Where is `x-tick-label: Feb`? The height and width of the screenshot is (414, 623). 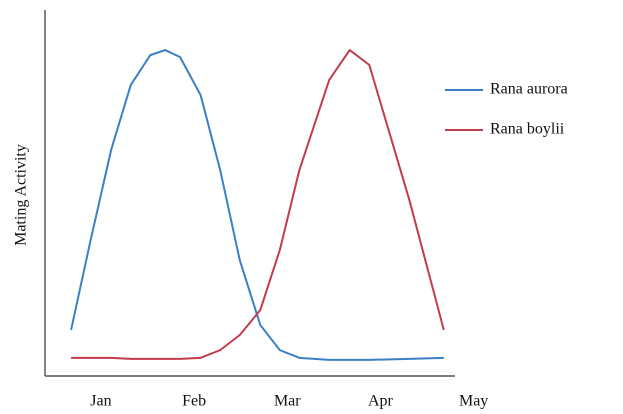 x-tick-label: Feb is located at coordinates (194, 401).